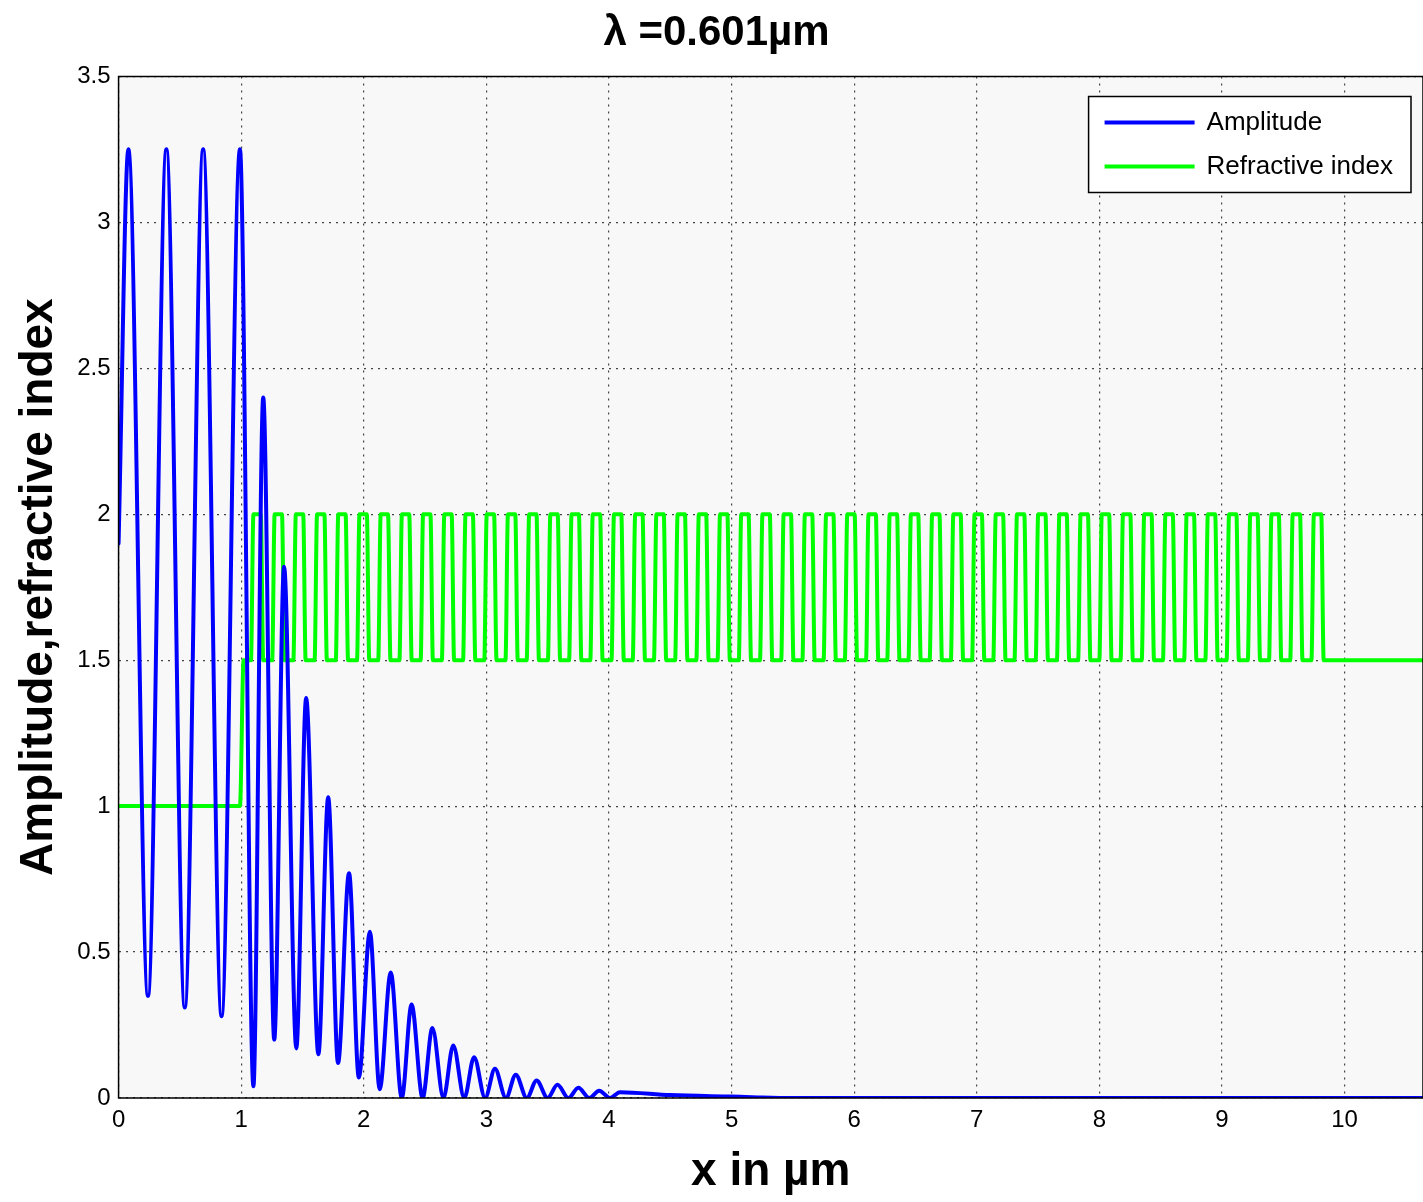  What do you see at coordinates (1099, 1119) in the screenshot?
I see `x-tick-label: 8` at bounding box center [1099, 1119].